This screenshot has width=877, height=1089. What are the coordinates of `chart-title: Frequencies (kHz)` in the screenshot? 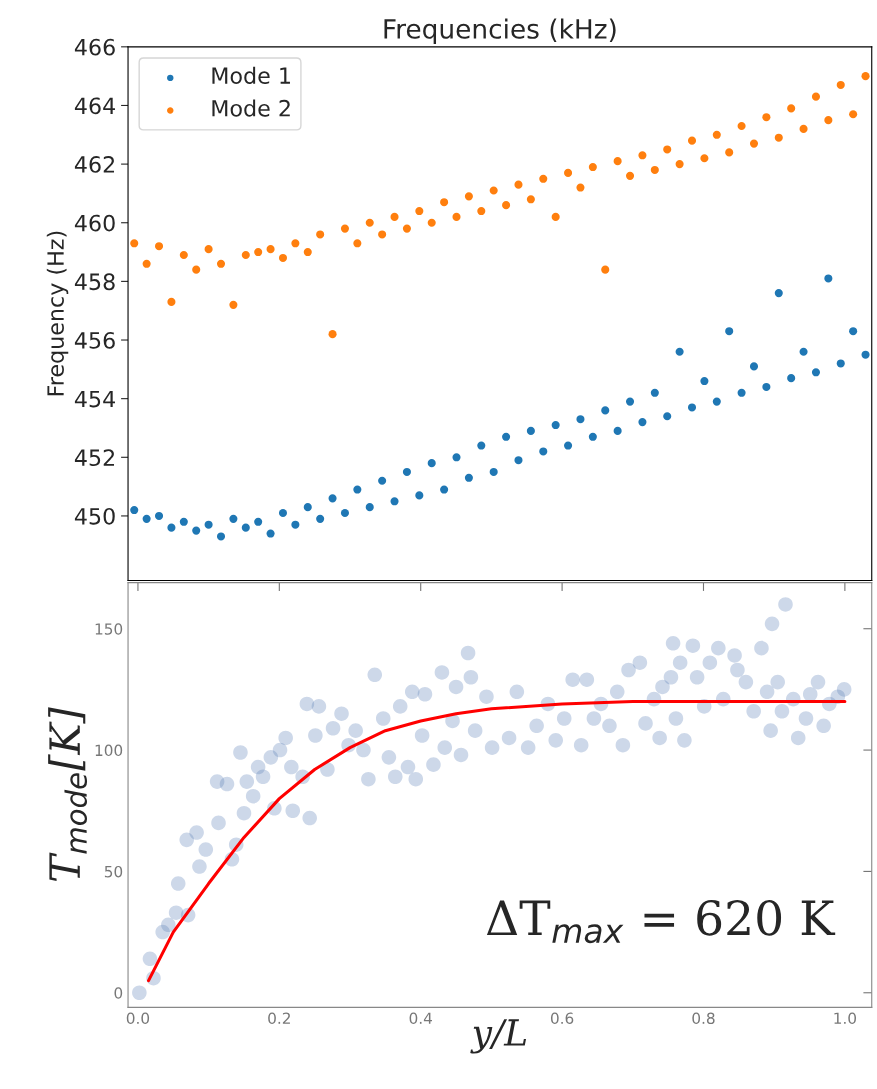 It's located at (500, 31).